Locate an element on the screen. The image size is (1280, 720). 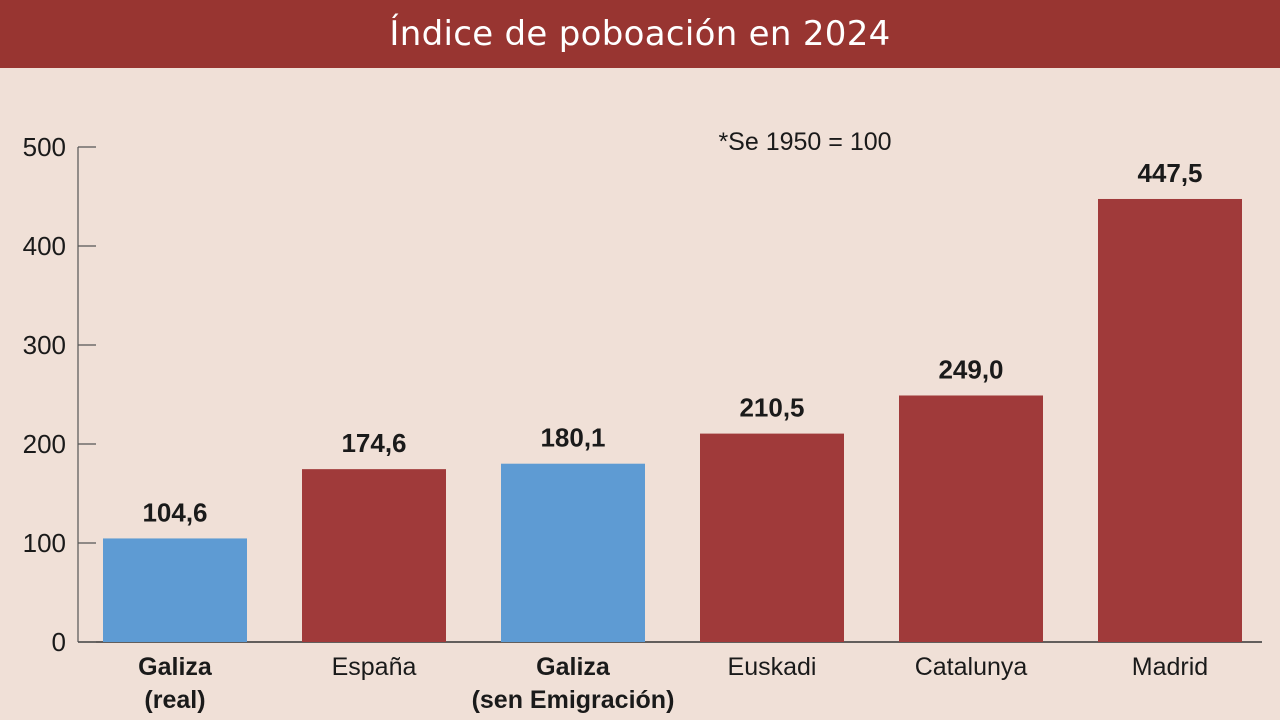
bar-value-label: 174,6 is located at coordinates (373, 443).